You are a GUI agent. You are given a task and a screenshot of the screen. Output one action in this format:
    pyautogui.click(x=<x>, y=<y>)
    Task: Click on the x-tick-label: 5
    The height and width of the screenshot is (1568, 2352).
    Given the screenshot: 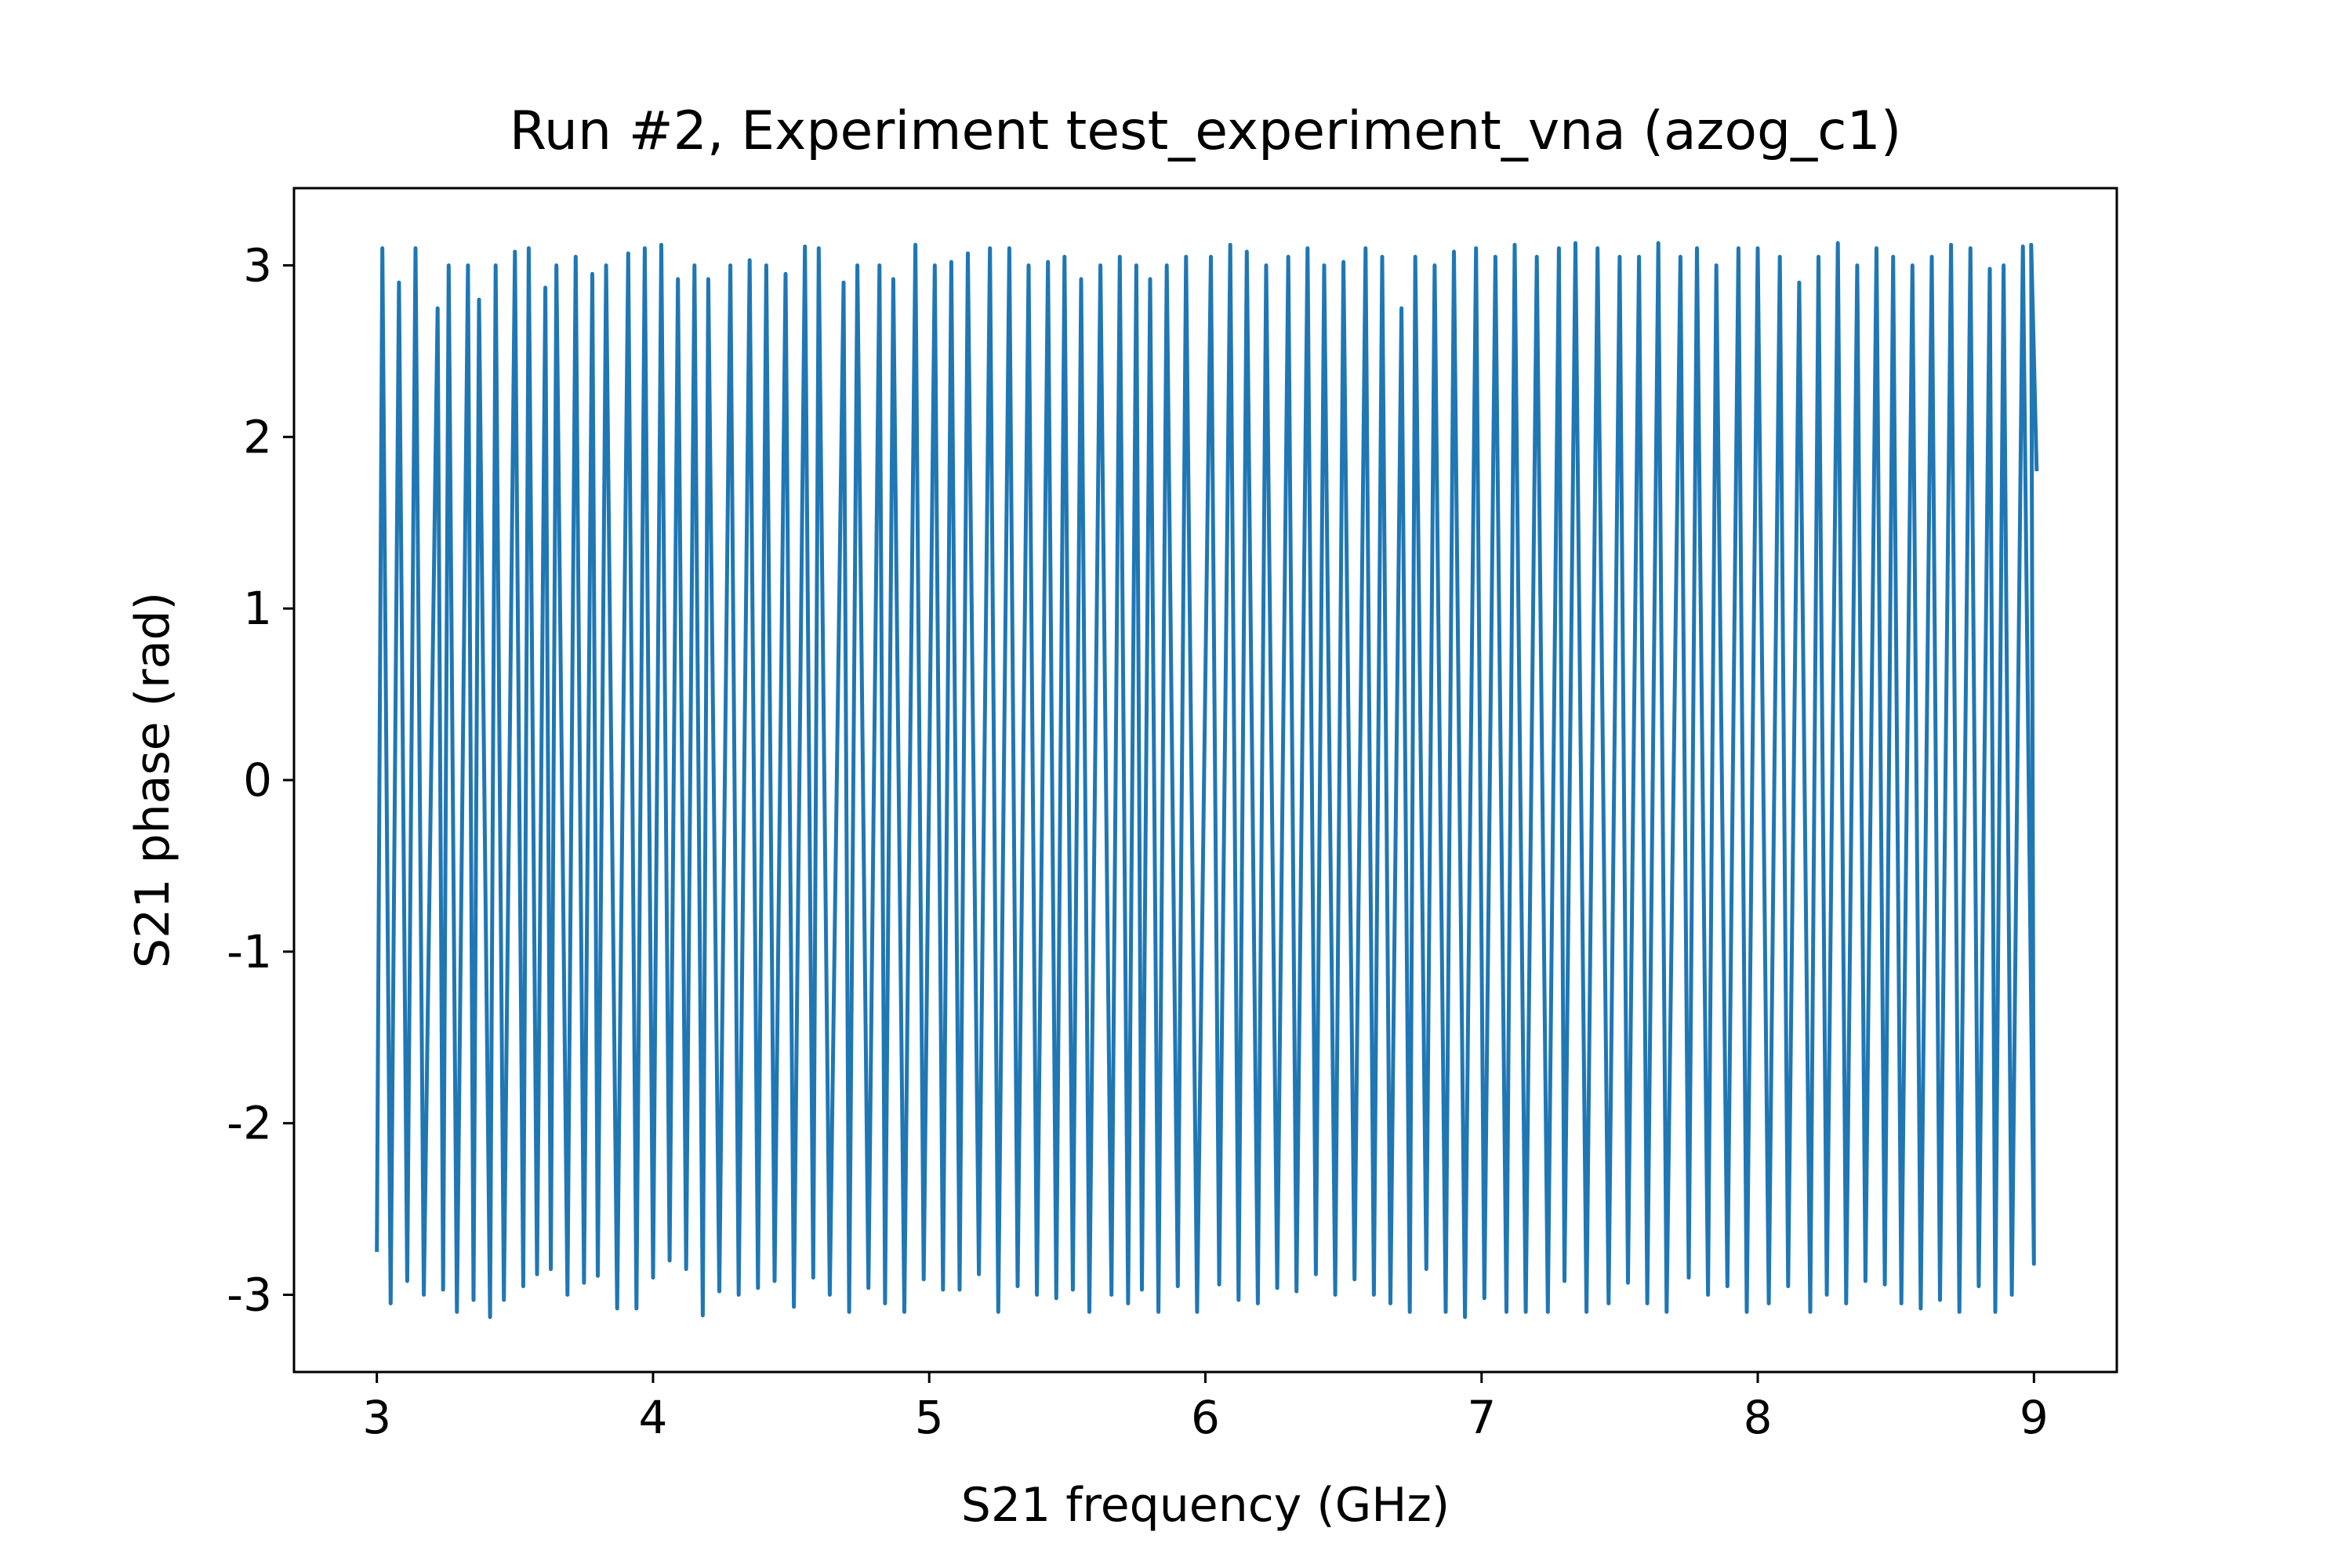 What is the action you would take?
    pyautogui.click(x=930, y=1417)
    